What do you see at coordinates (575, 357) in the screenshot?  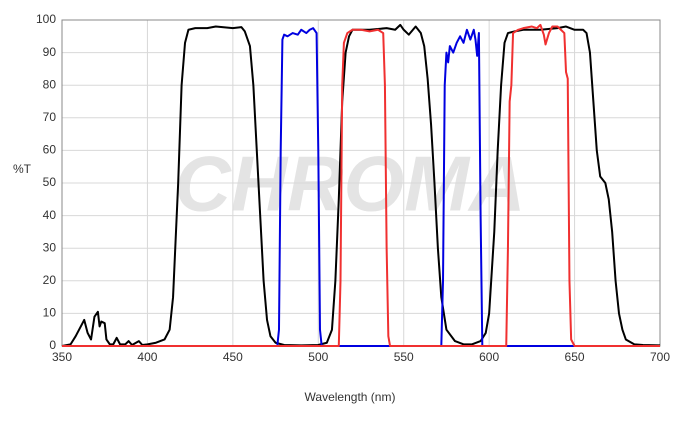 I see `x-tick-label: 650` at bounding box center [575, 357].